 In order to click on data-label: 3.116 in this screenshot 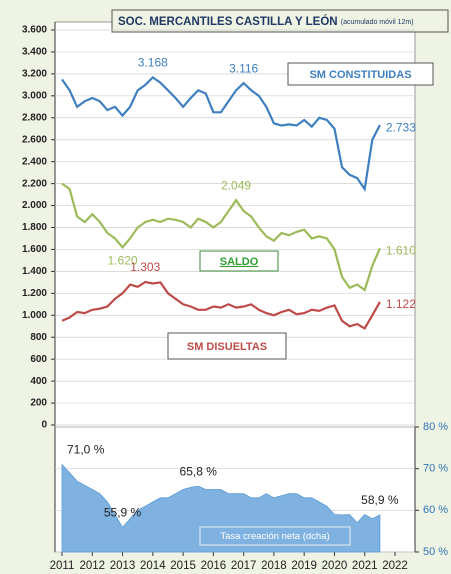, I will do `click(243, 68)`.